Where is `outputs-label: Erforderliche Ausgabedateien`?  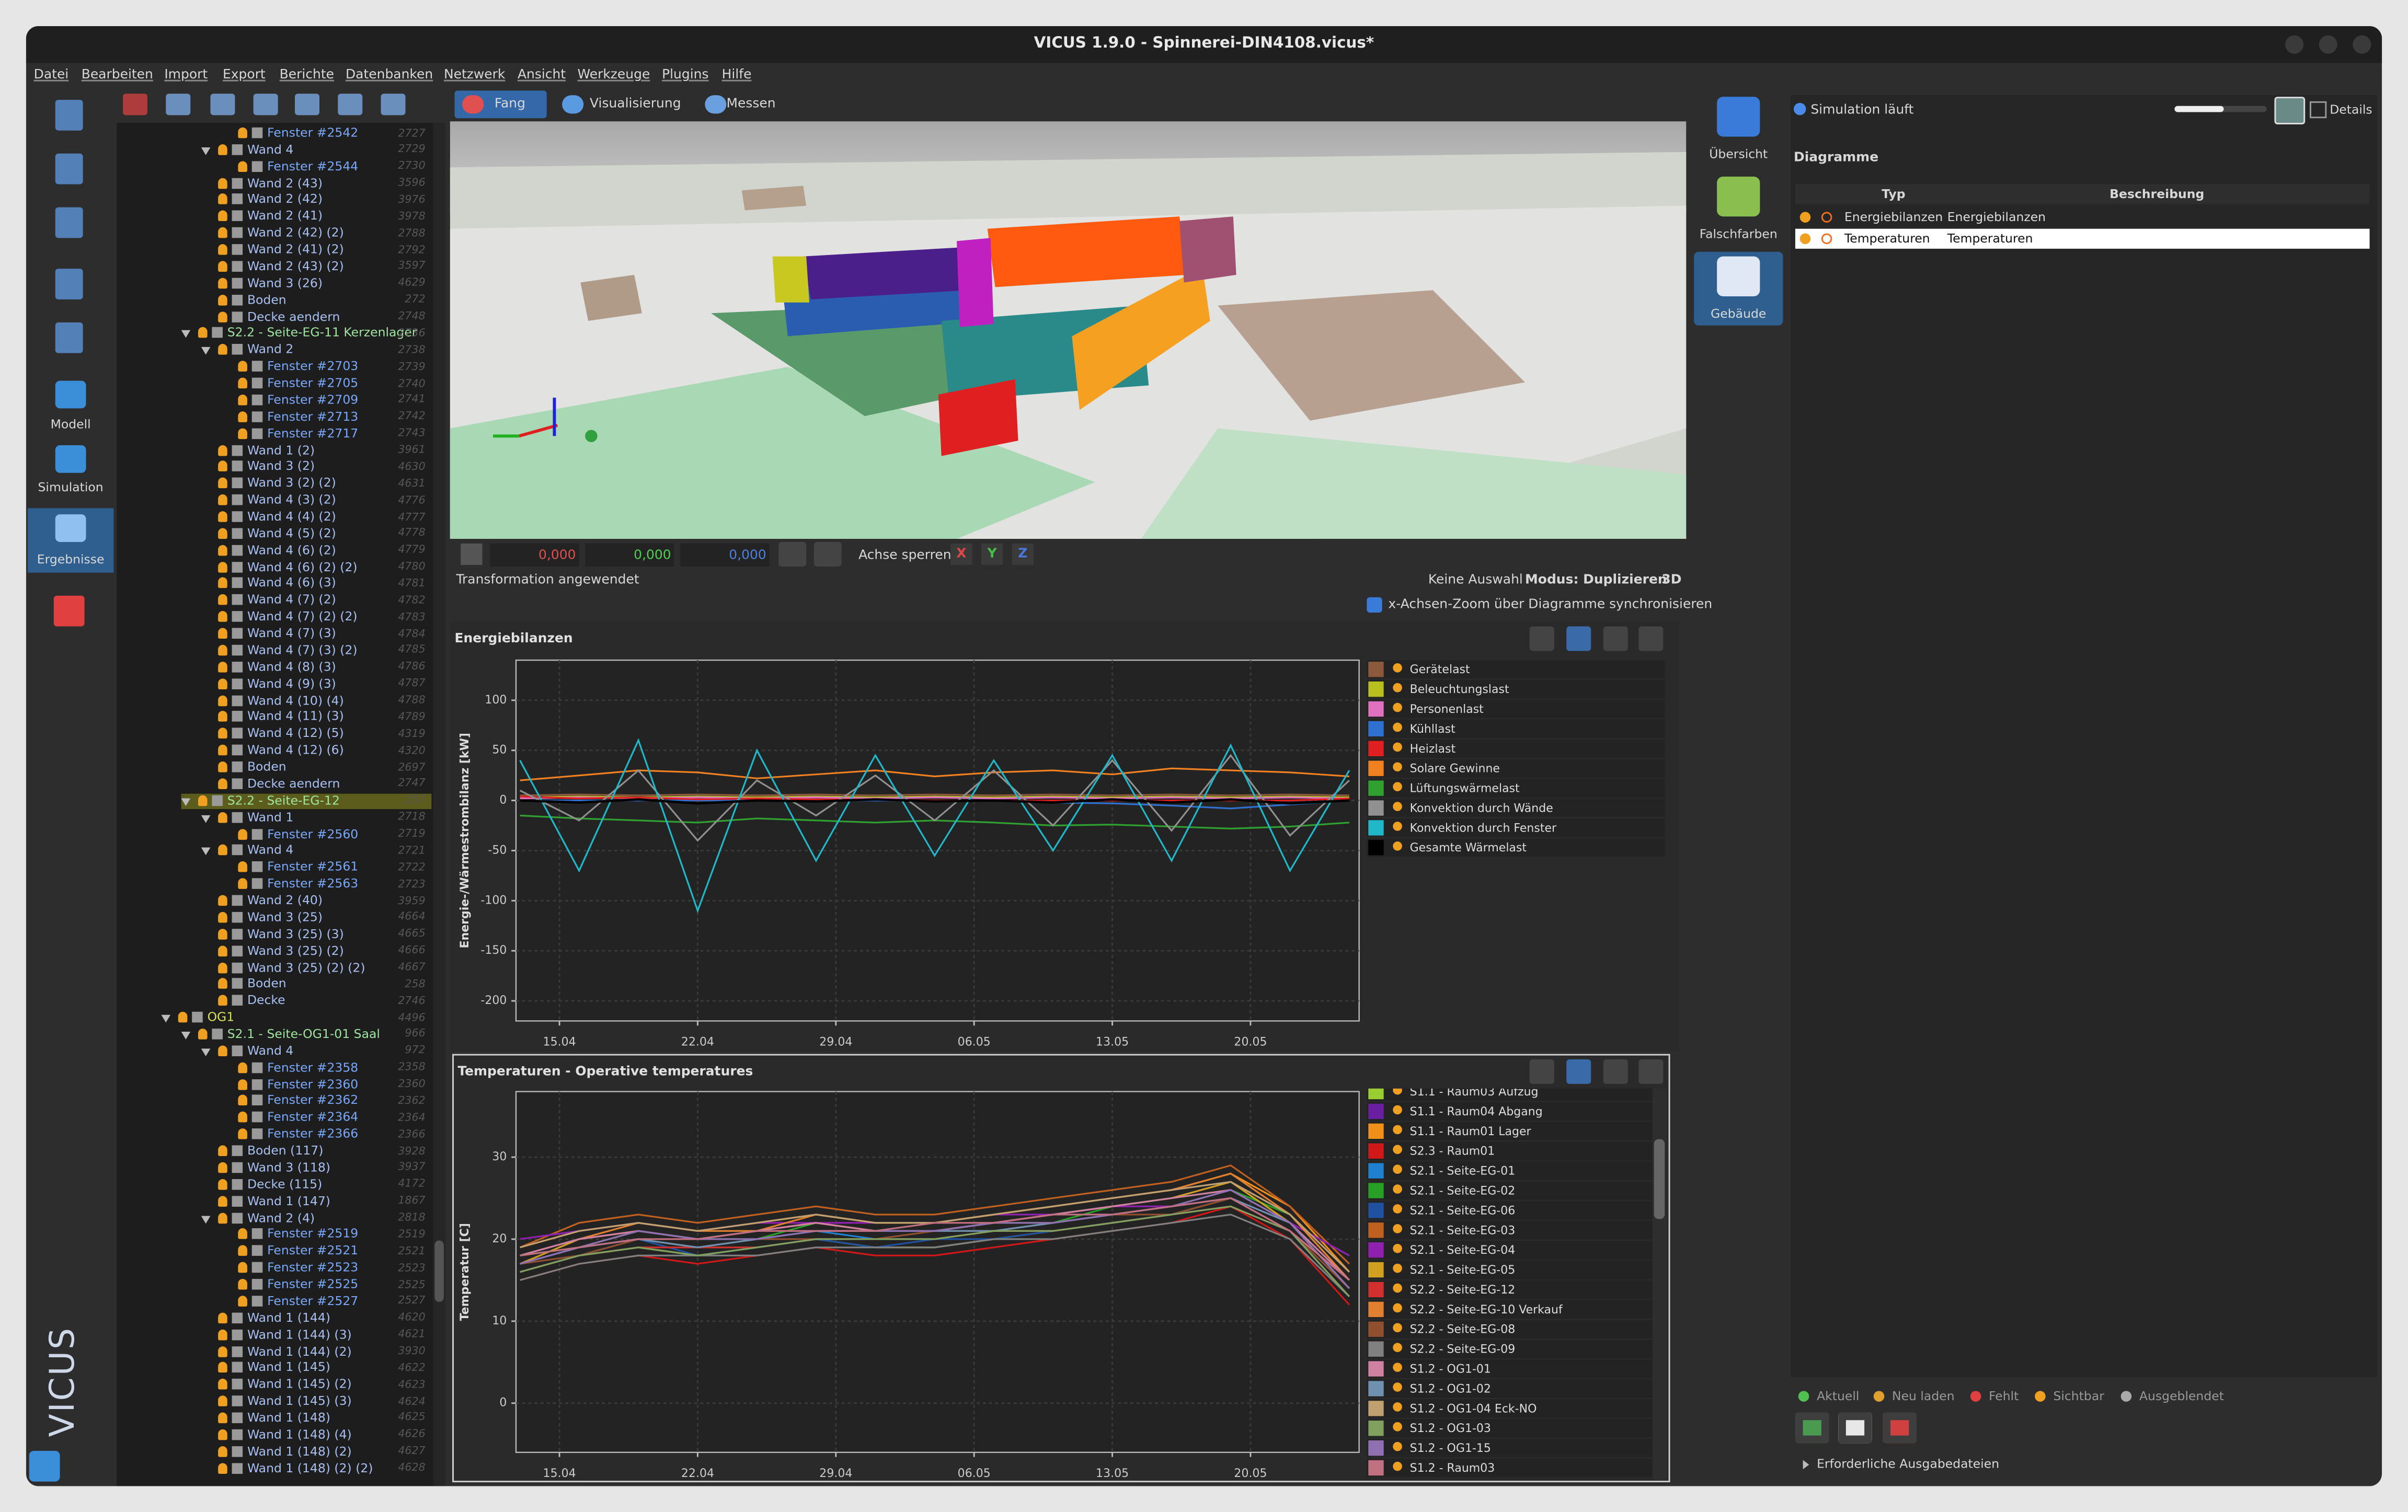 outputs-label: Erforderliche Ausgabedateien is located at coordinates (1908, 1464).